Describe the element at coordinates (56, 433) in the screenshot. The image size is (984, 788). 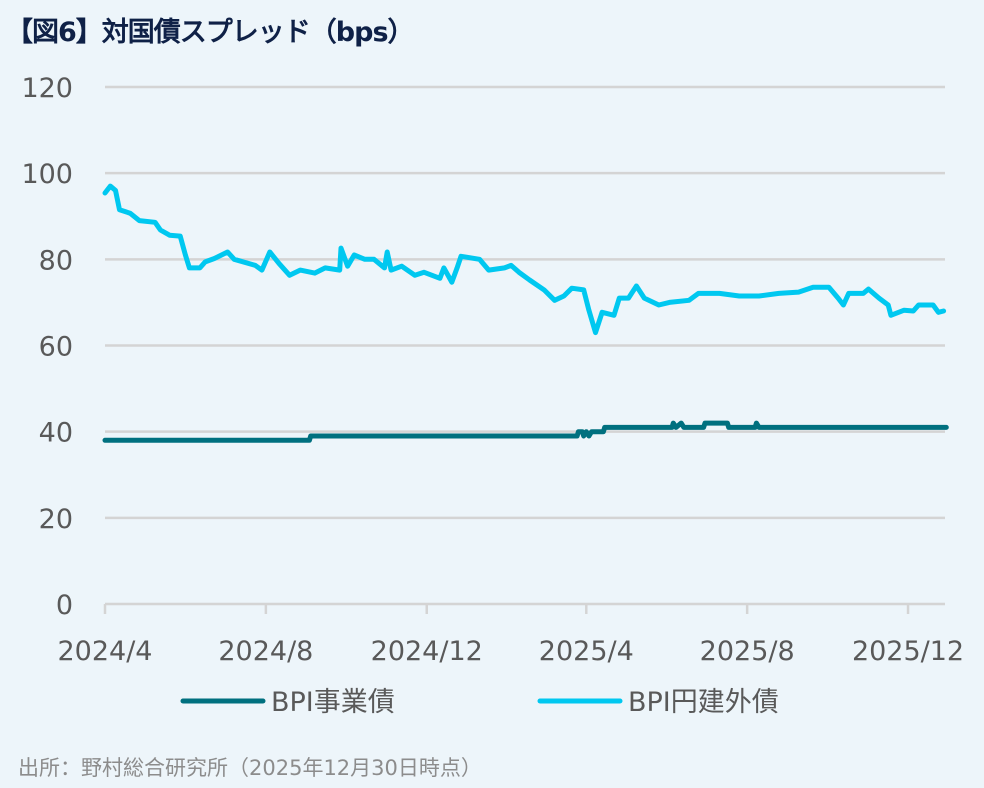
I see `y-tick-label: 40` at that location.